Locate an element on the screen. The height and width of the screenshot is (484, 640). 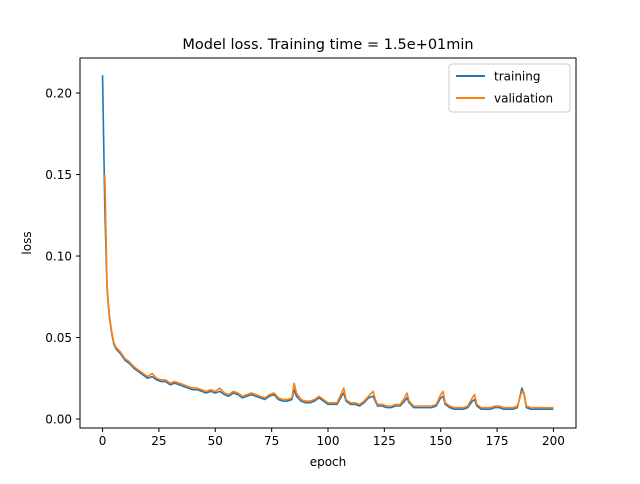
y-tick-label: 0.15 is located at coordinates (58, 175).